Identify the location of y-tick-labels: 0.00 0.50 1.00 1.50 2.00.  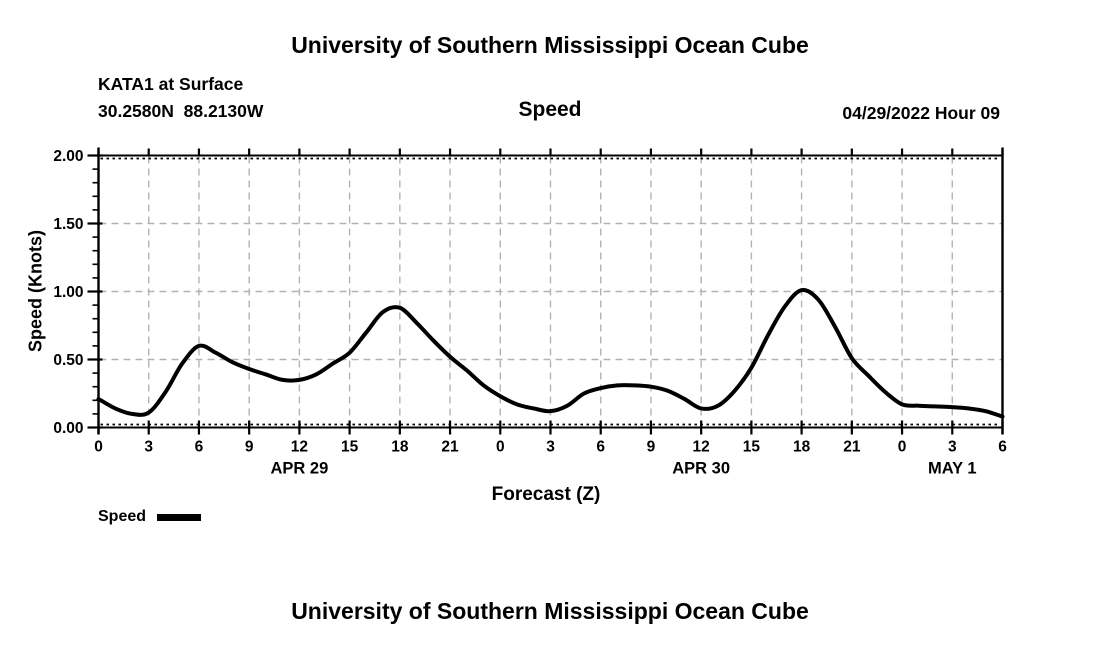
(68, 292).